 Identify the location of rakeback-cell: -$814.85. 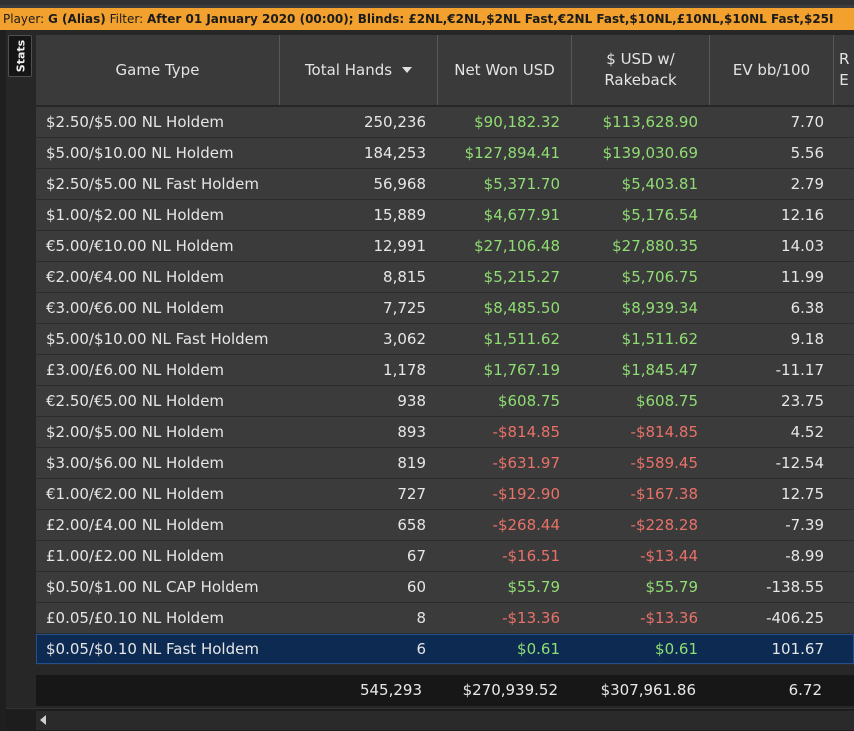
(664, 432).